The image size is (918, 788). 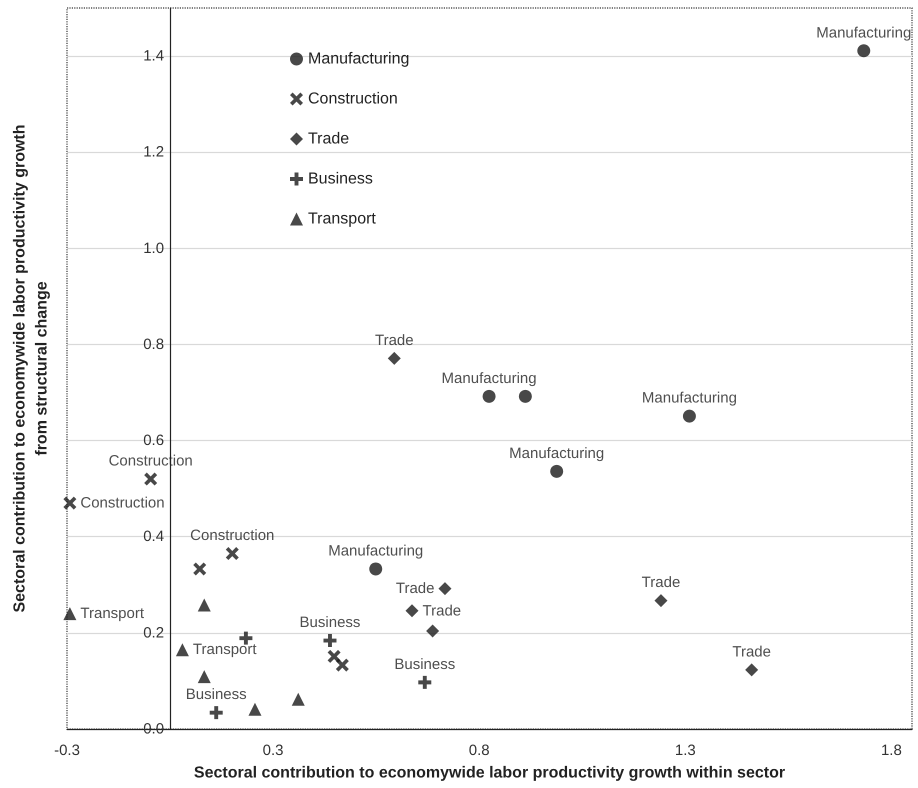 What do you see at coordinates (479, 750) in the screenshot?
I see `x-tick-label: 0.8` at bounding box center [479, 750].